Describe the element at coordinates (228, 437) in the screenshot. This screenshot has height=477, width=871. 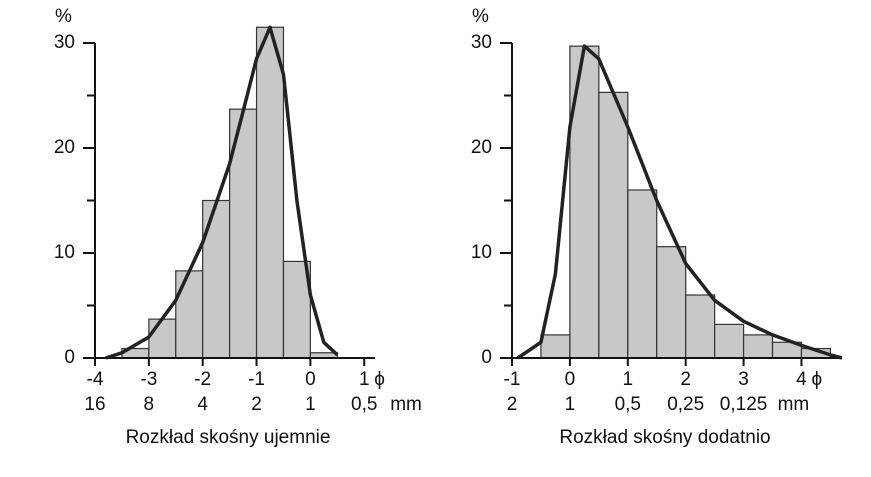
I see `chart-title: Rozkład skośny ujemnie` at that location.